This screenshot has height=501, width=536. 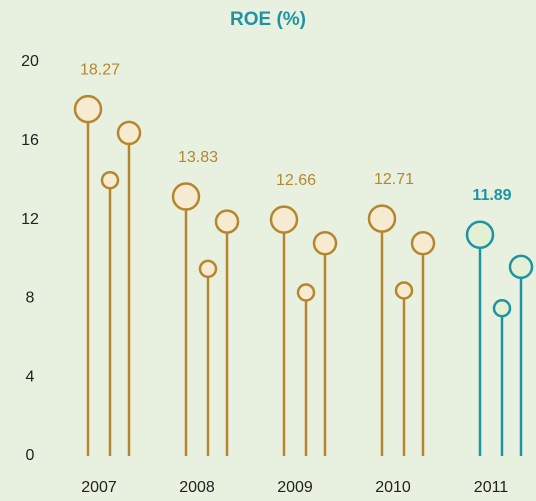 I want to click on x-tick-label: 2009, so click(x=295, y=487).